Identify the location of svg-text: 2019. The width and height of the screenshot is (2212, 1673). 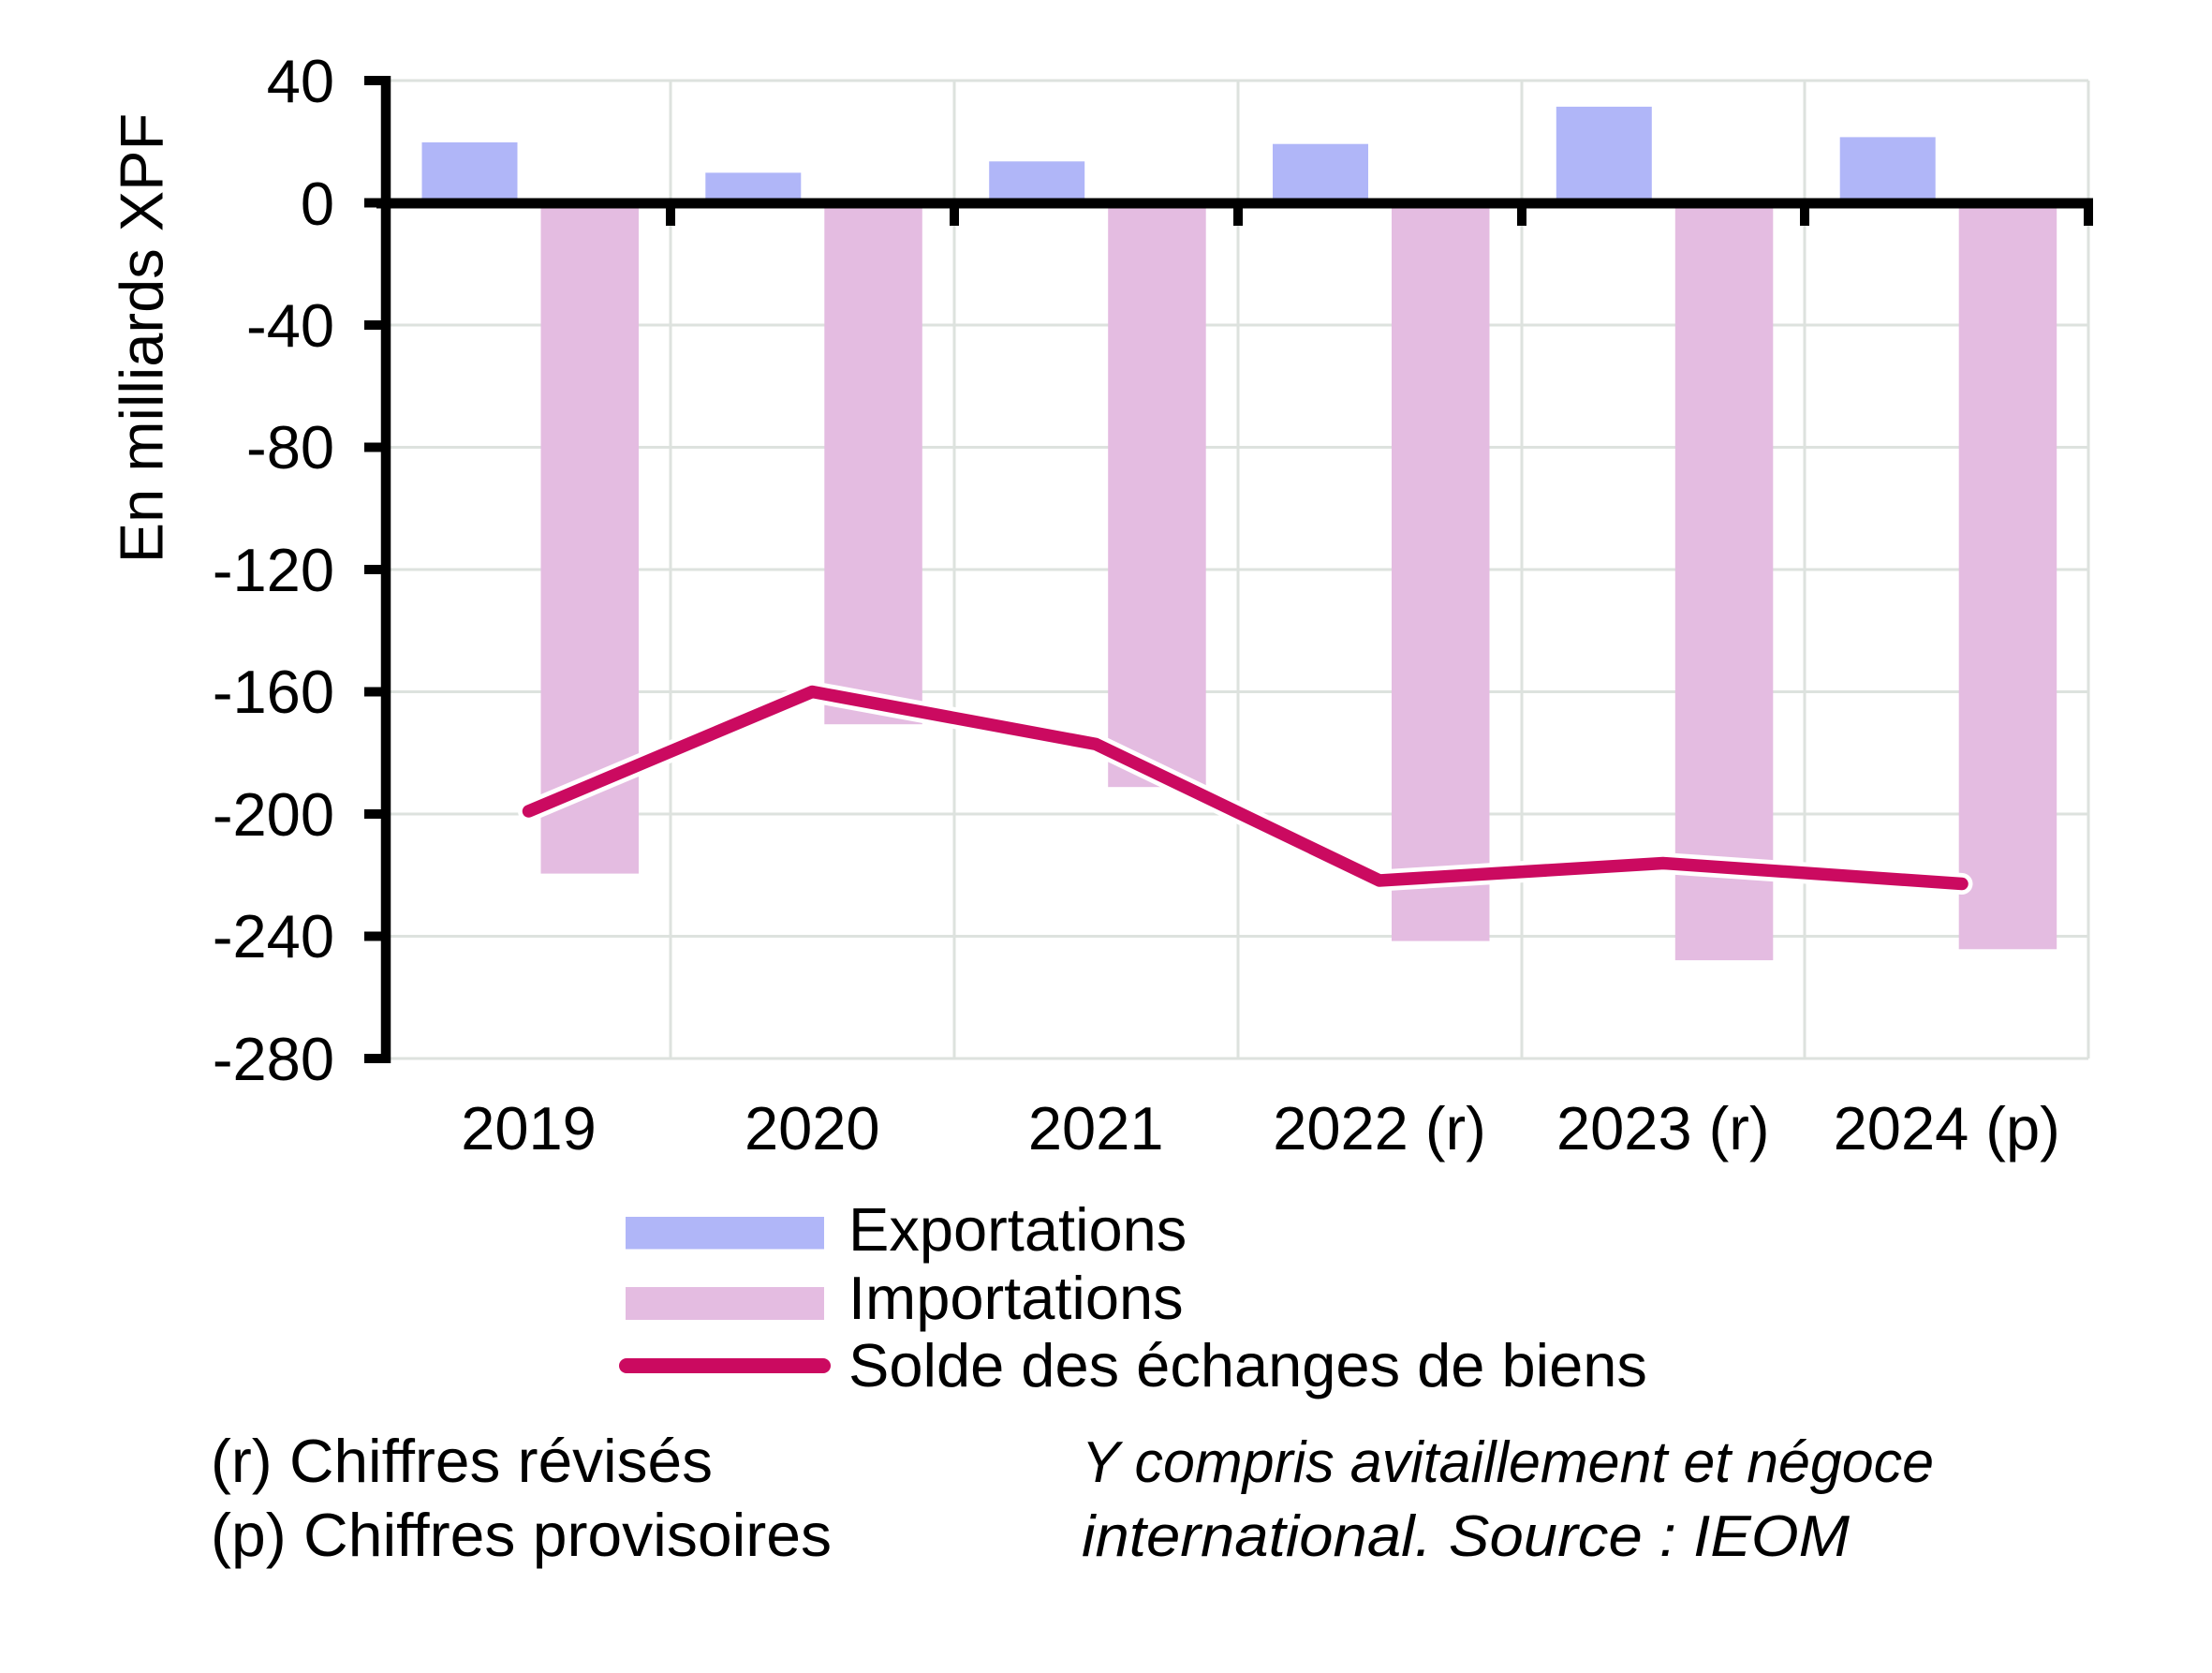
(529, 1128).